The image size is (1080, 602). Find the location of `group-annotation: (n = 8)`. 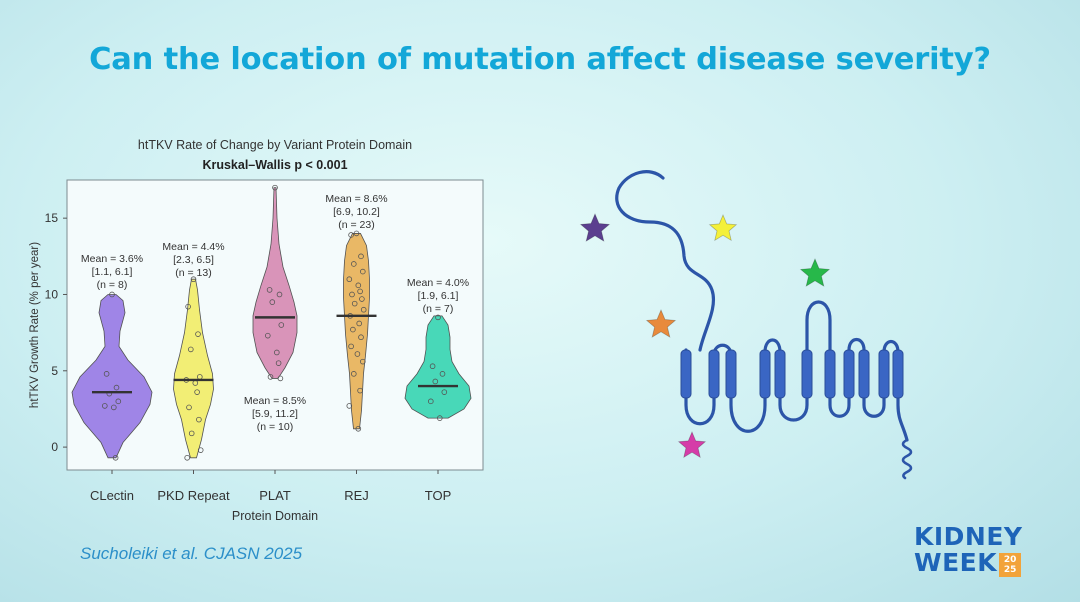

group-annotation: (n = 8) is located at coordinates (112, 285).